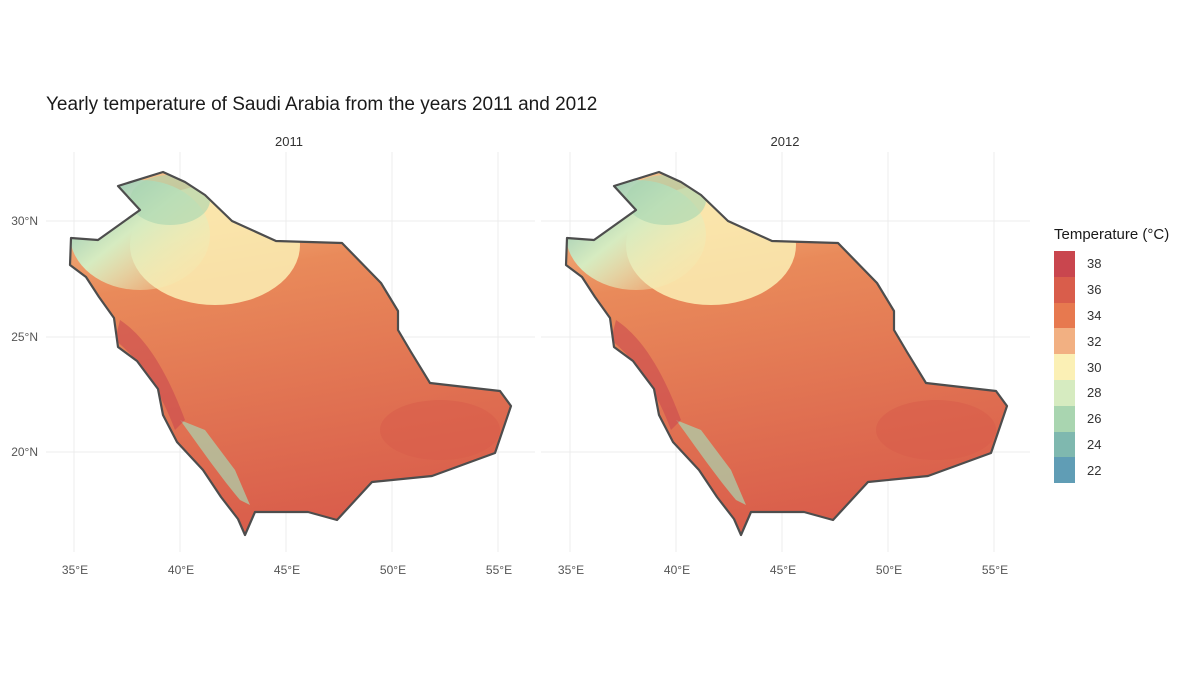 This screenshot has height=675, width=1200. What do you see at coordinates (1094, 470) in the screenshot?
I see `legend-label: 22` at bounding box center [1094, 470].